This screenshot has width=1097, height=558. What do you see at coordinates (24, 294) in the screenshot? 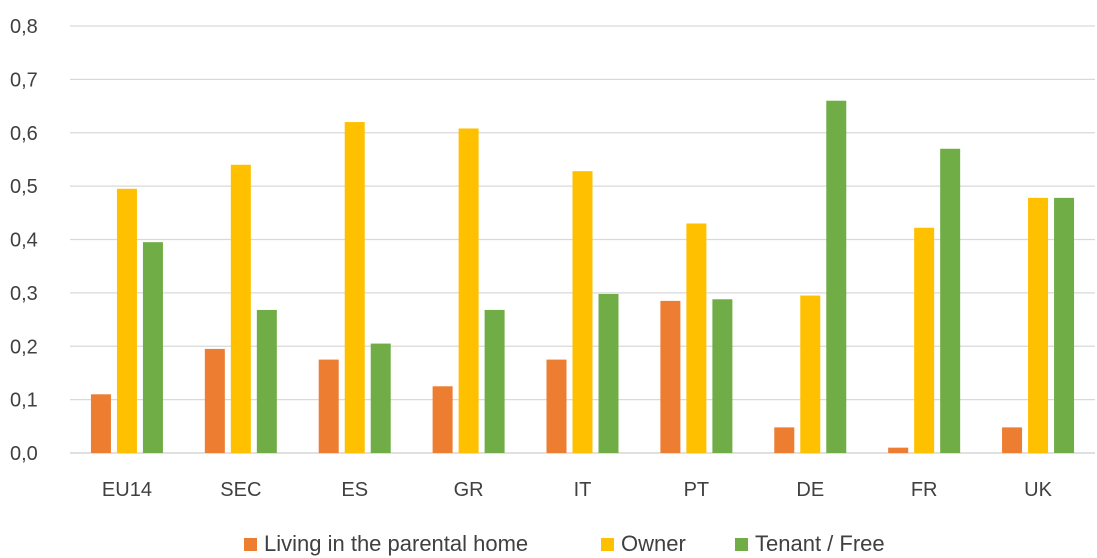
I see `y-tick-label: 0,3` at bounding box center [24, 294].